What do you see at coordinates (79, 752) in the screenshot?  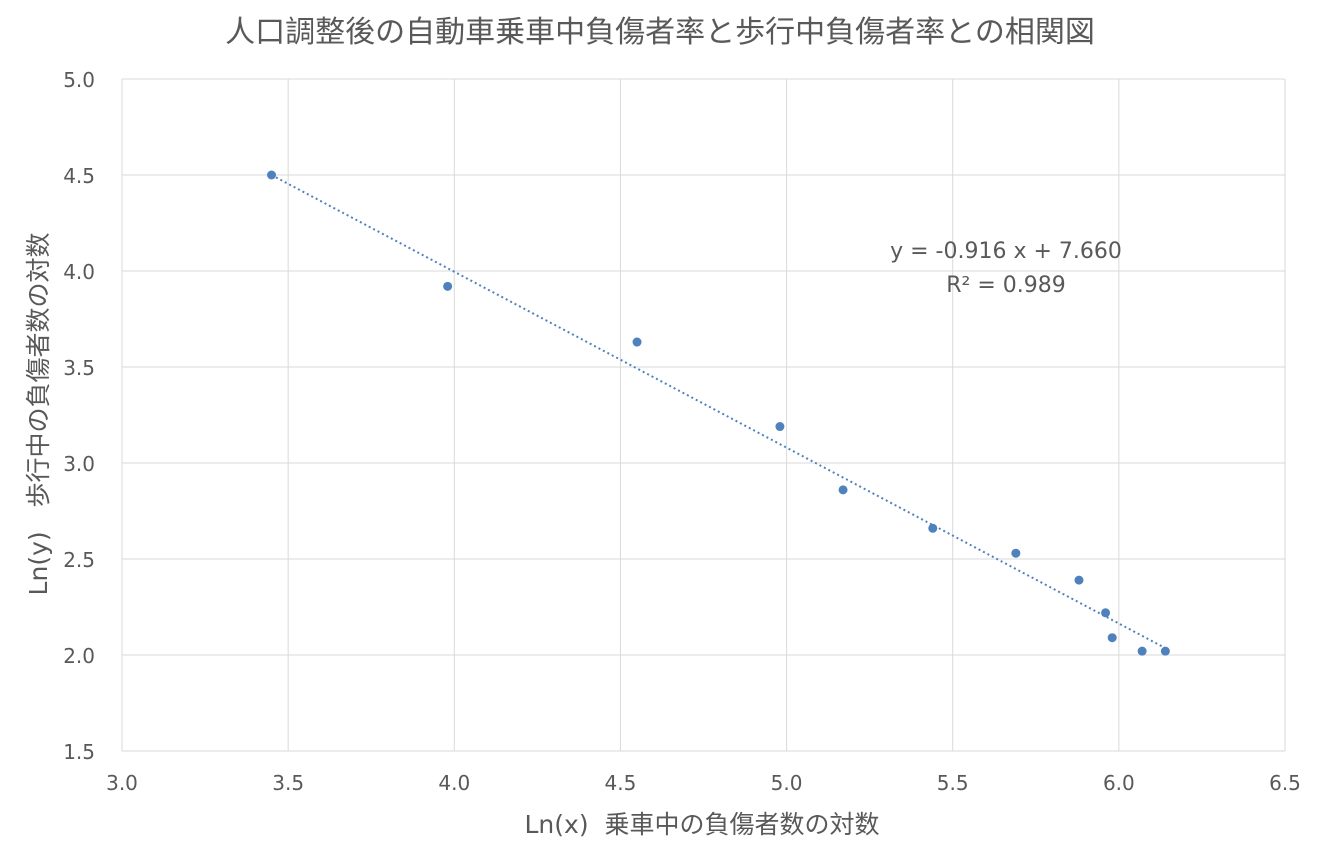 I see `y-tick-label: 1.5` at bounding box center [79, 752].